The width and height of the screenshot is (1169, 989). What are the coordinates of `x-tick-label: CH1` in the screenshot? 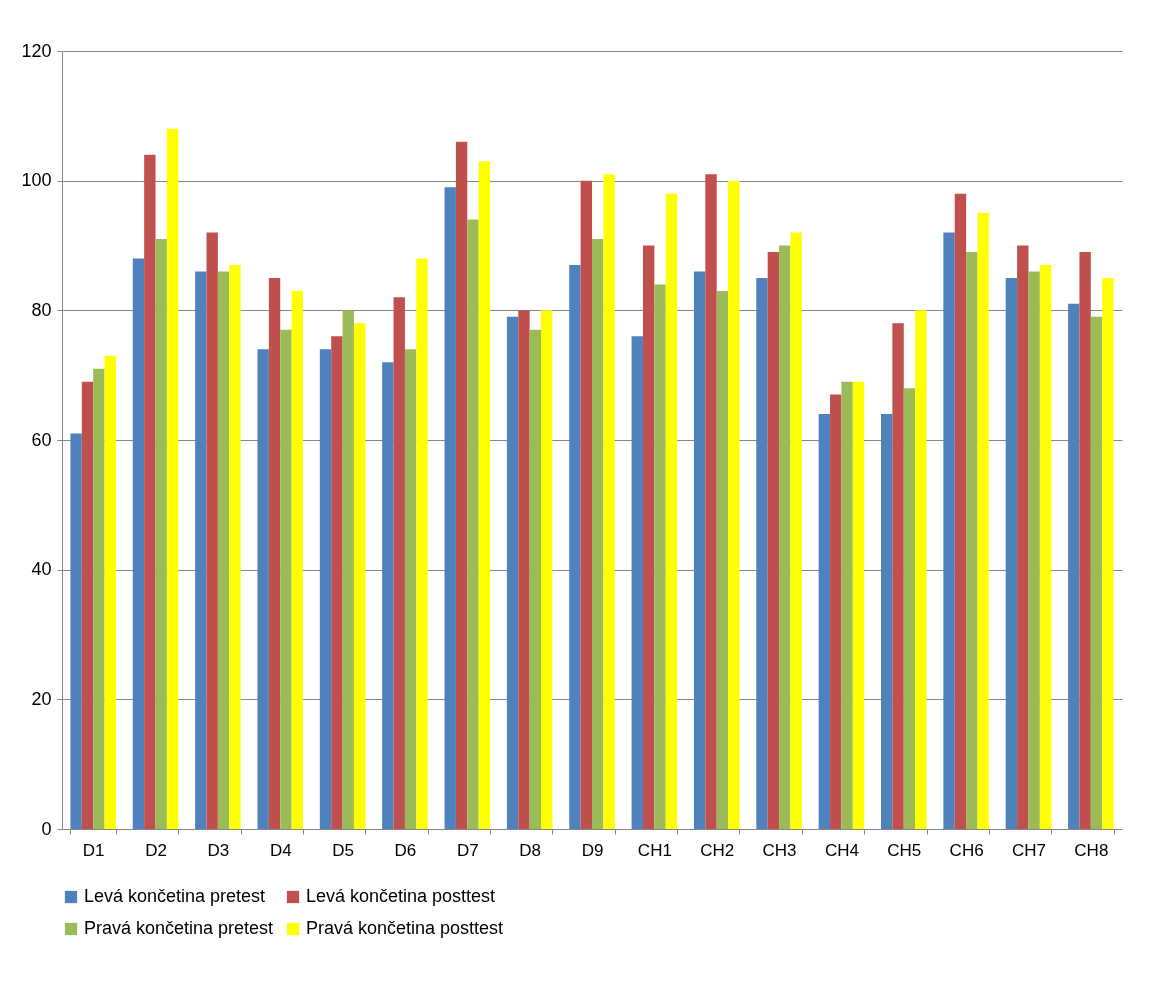 It's located at (654, 850).